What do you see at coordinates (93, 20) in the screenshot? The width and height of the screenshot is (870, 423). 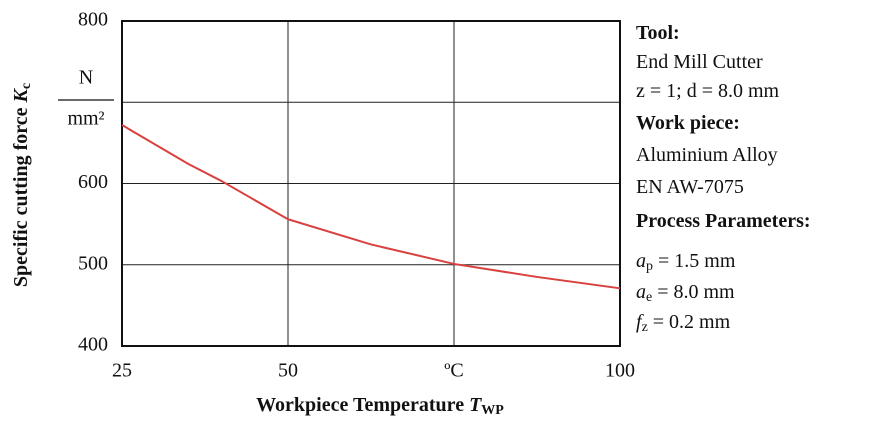 I see `y-tick-label: 800` at bounding box center [93, 20].